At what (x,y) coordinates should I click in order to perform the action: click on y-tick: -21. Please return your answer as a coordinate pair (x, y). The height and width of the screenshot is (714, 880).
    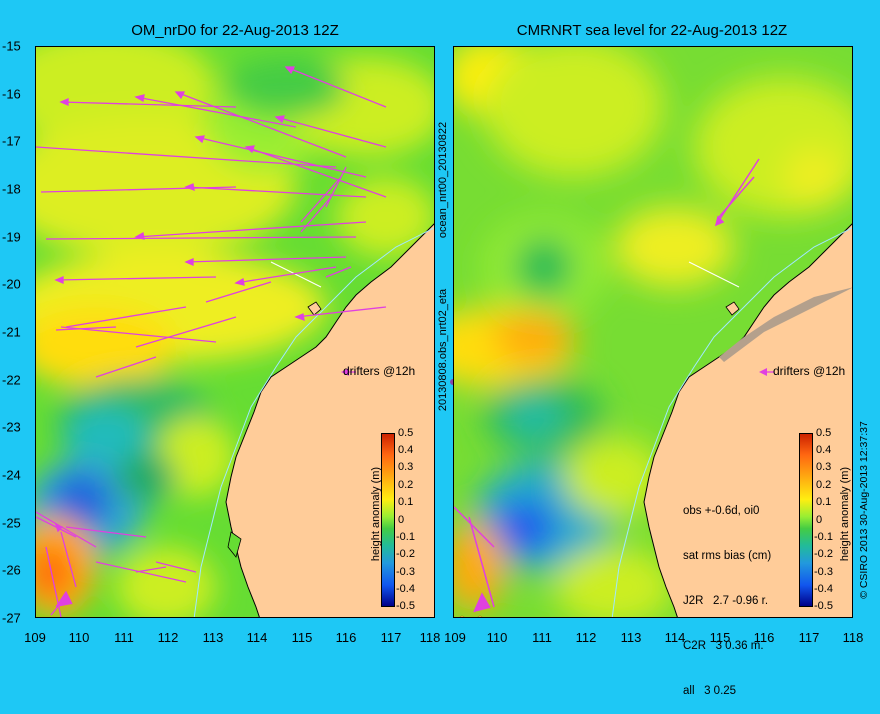
    Looking at the image, I should click on (11, 332).